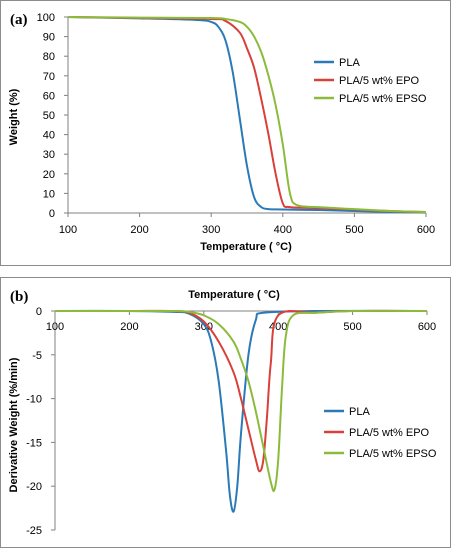 This screenshot has height=550, width=452. I want to click on panel-a-y-axis-title: Weight (%), so click(14, 116).